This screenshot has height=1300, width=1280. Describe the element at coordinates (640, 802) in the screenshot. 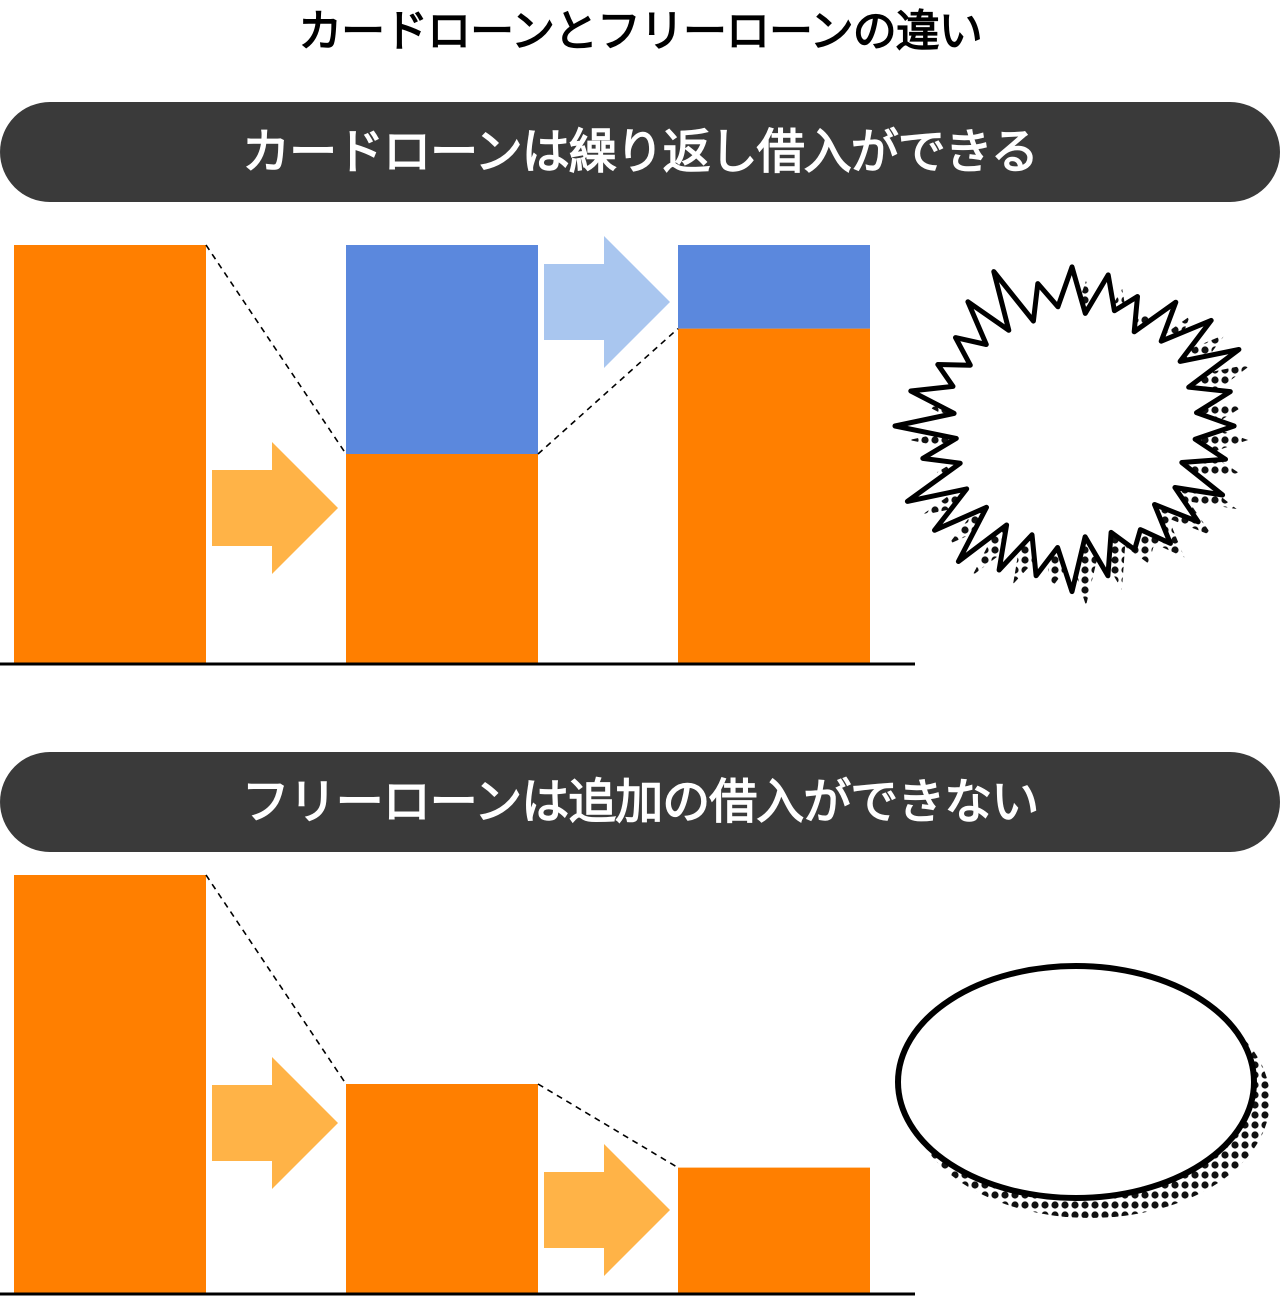

I see `free-loan-banner: フリーローンは追加の借入ができない` at that location.